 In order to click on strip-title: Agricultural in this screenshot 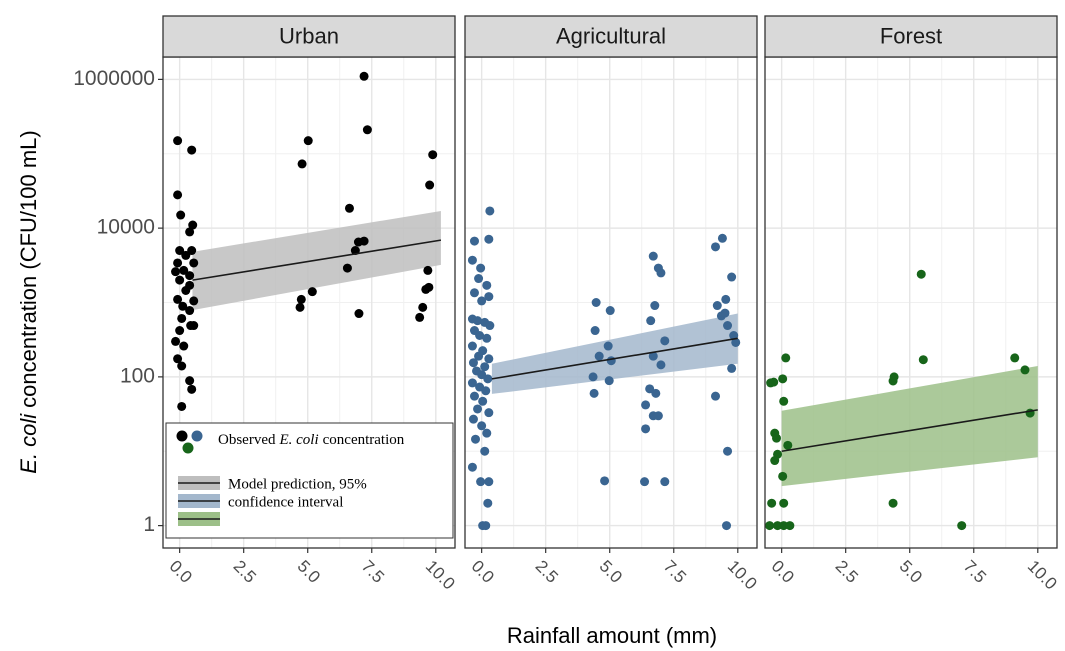, I will do `click(611, 35)`.